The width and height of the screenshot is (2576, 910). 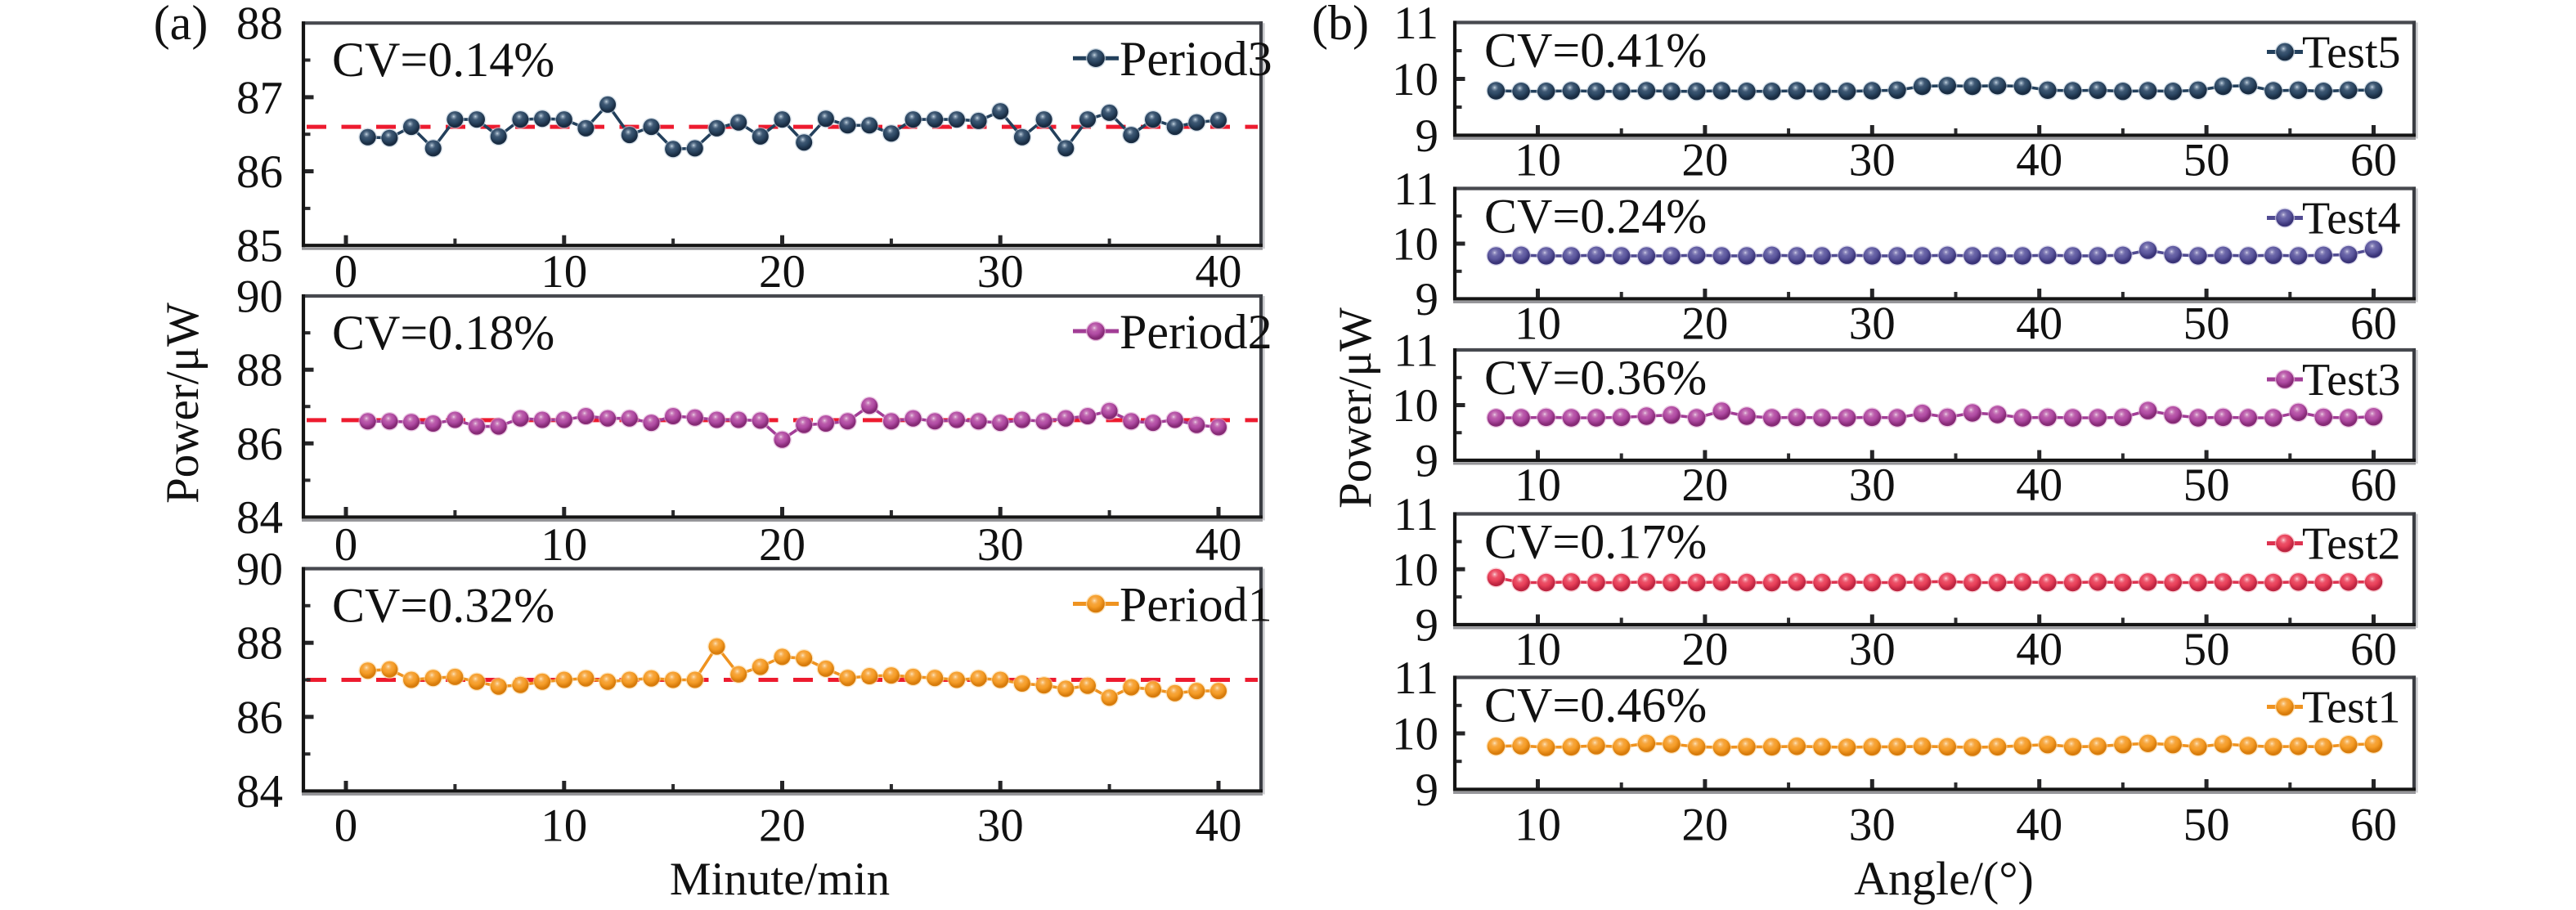 I want to click on svg-text: Period1, so click(x=1196, y=605).